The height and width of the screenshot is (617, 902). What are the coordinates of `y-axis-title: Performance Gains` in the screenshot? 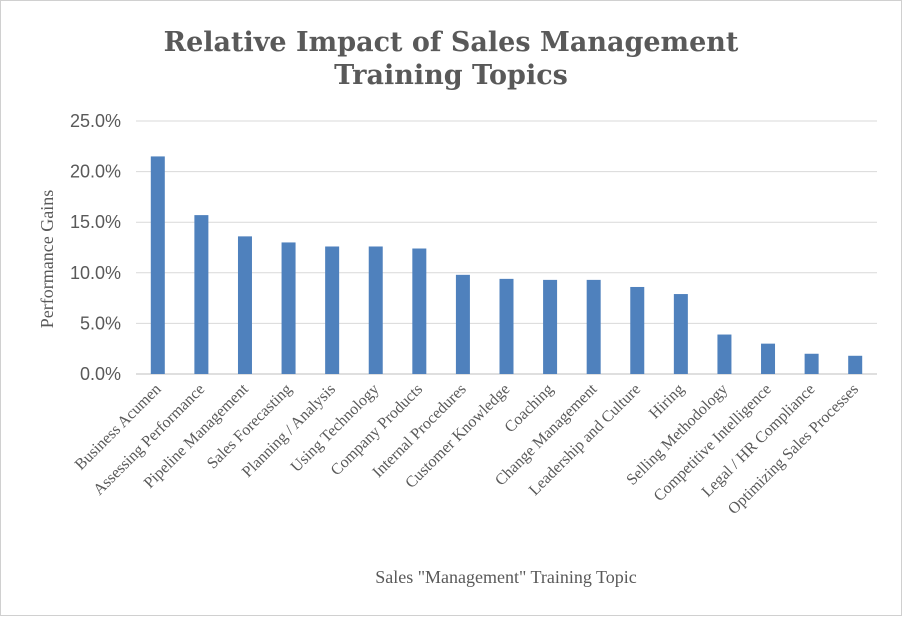 It's located at (47, 259).